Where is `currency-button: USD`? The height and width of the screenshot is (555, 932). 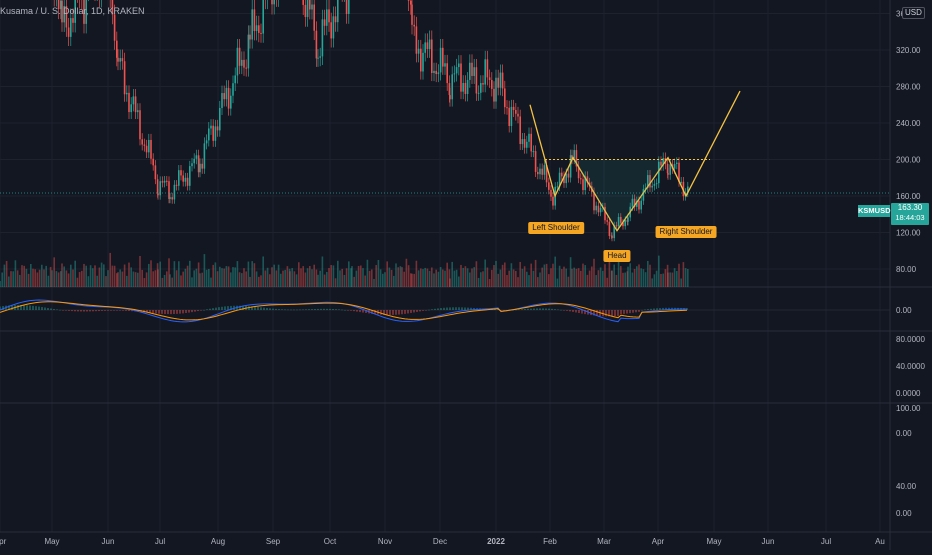 currency-button: USD is located at coordinates (913, 13).